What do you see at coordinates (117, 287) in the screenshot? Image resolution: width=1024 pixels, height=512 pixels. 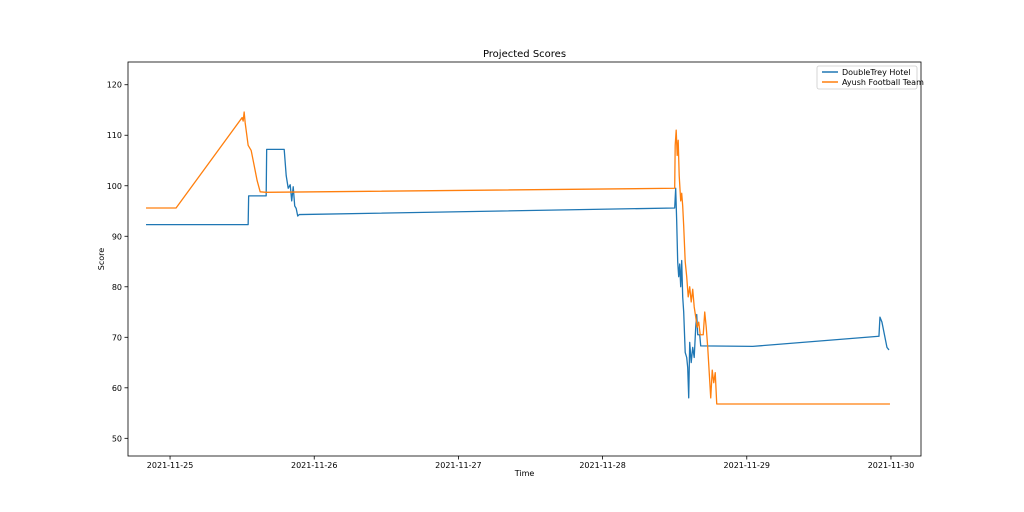 I see `y-tick-label: 80` at bounding box center [117, 287].